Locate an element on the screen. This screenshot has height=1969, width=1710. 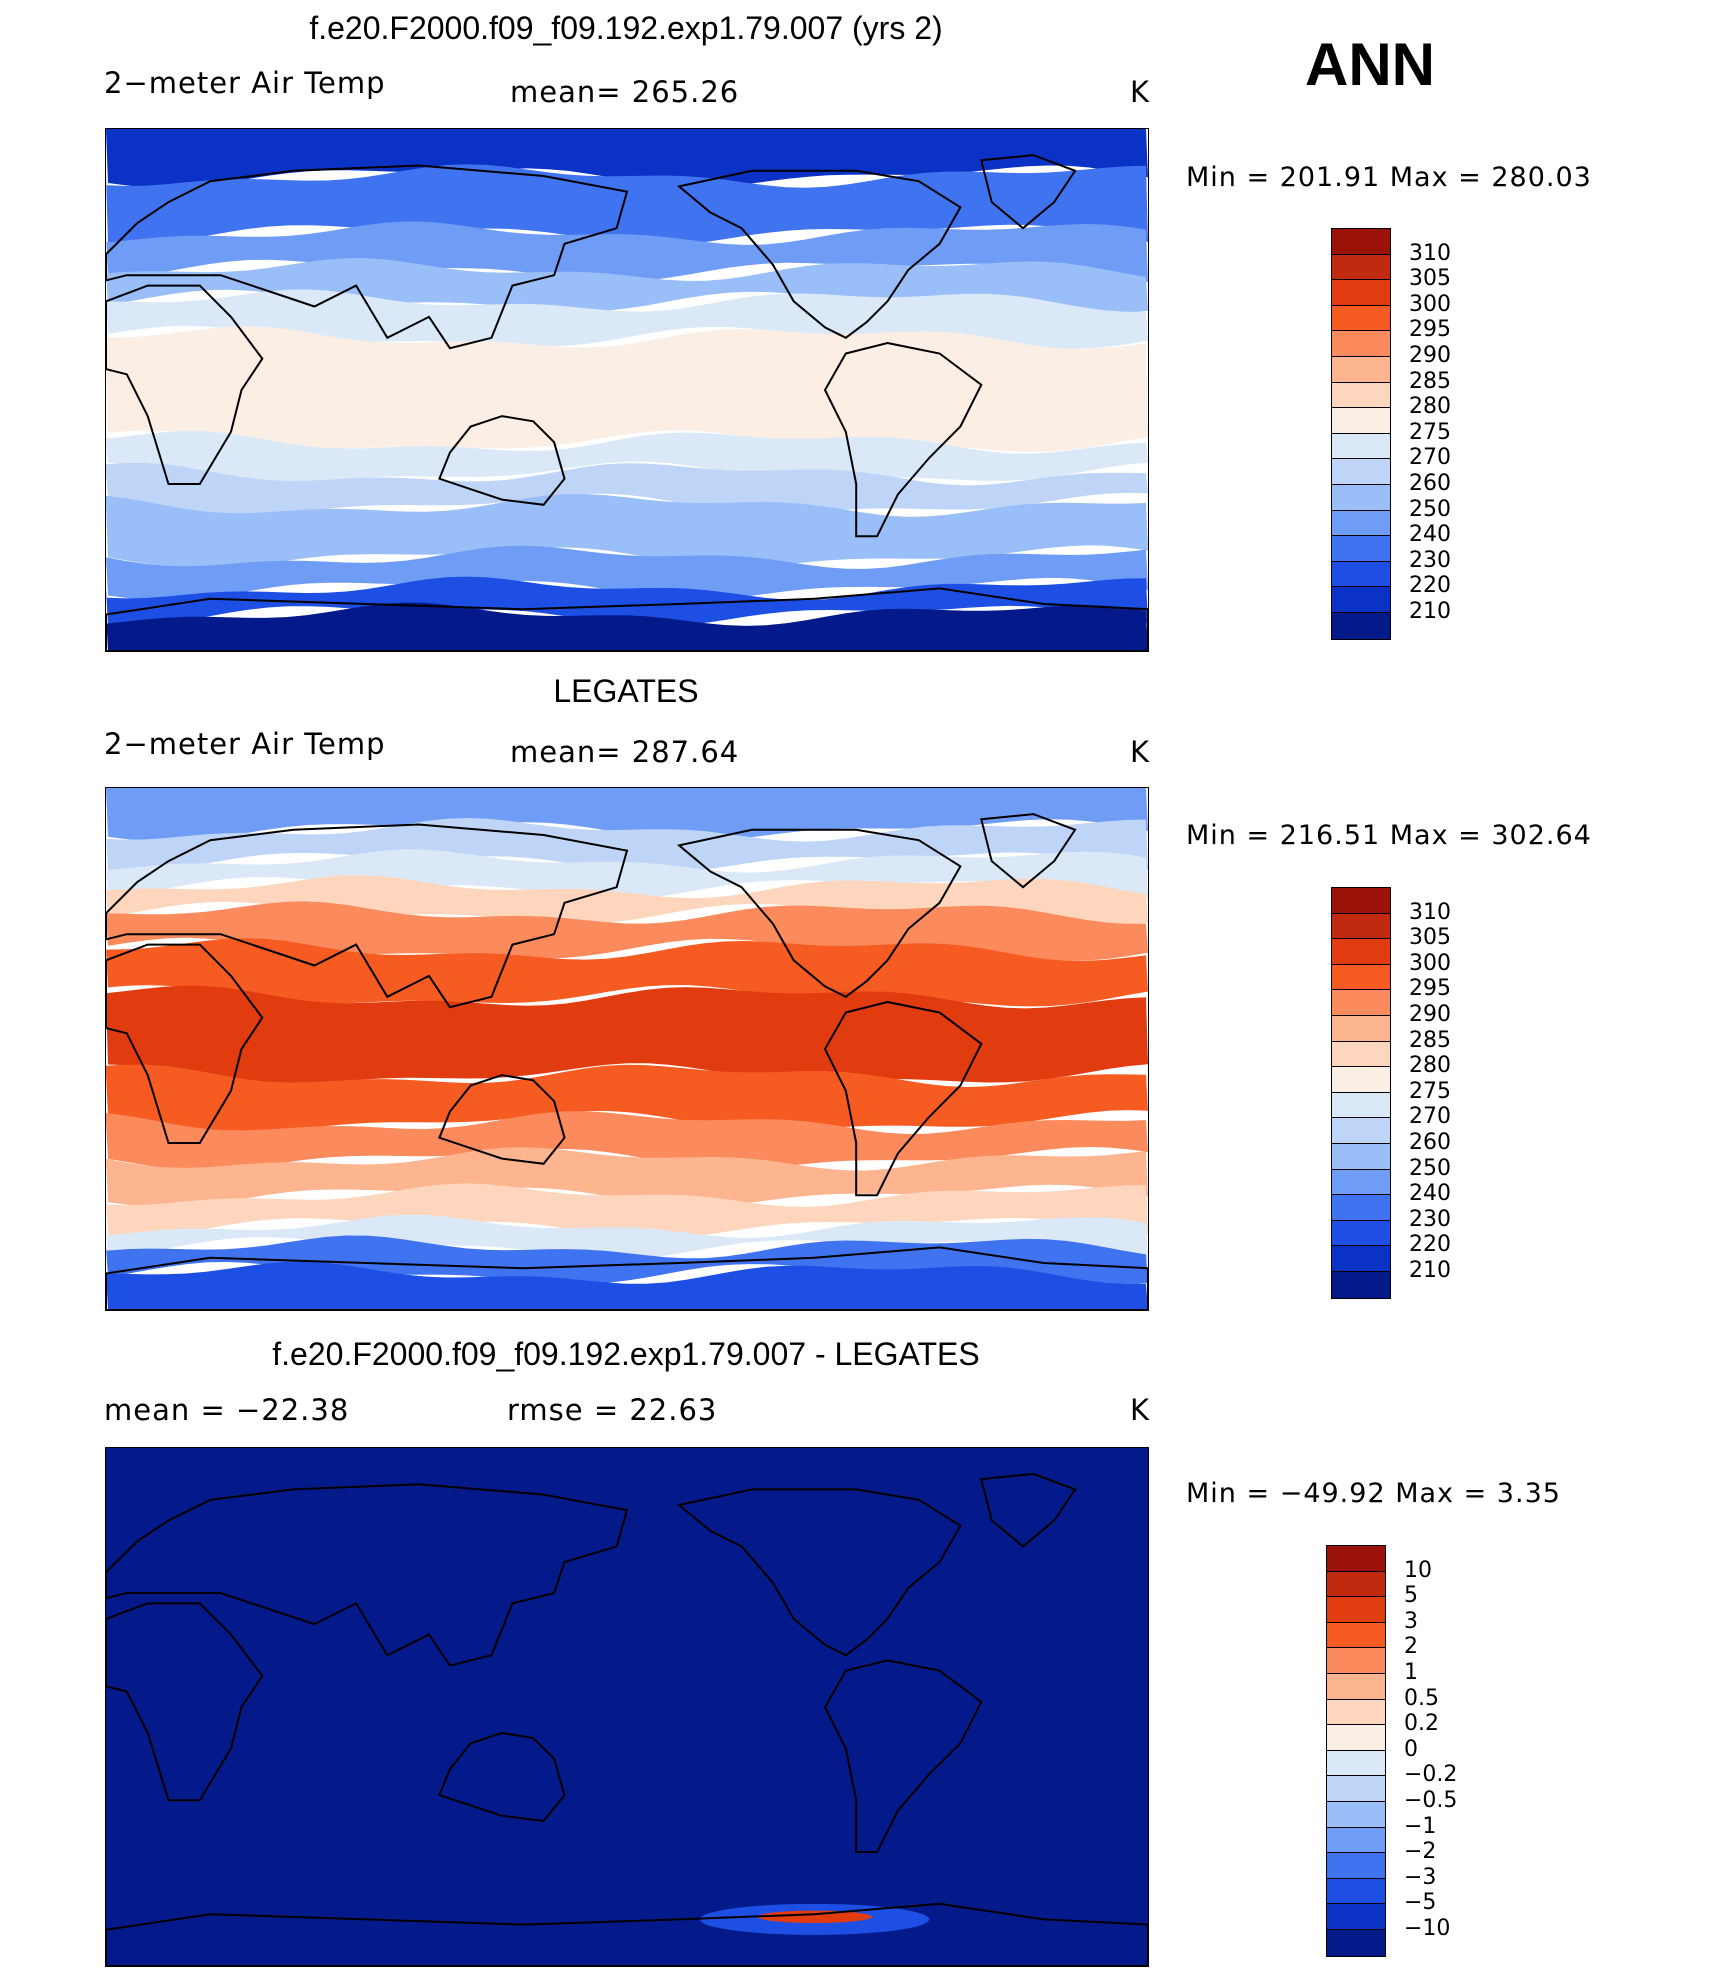
colorbar-tick-label: 300 is located at coordinates (1430, 963).